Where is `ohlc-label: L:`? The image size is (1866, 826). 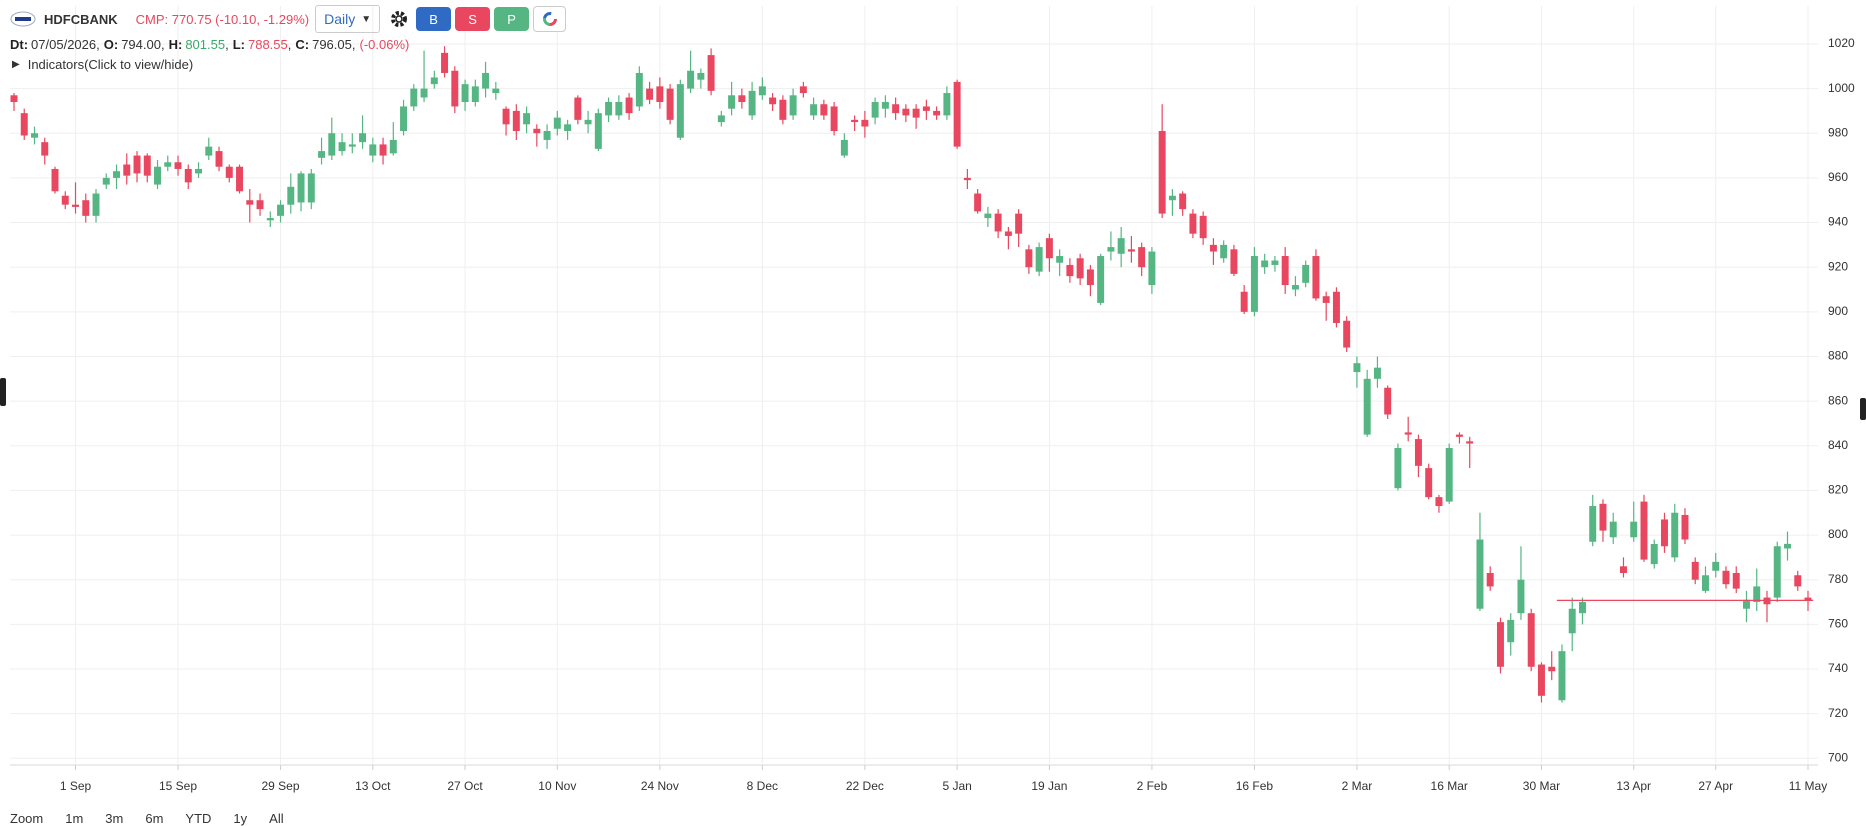 ohlc-label: L: is located at coordinates (238, 44).